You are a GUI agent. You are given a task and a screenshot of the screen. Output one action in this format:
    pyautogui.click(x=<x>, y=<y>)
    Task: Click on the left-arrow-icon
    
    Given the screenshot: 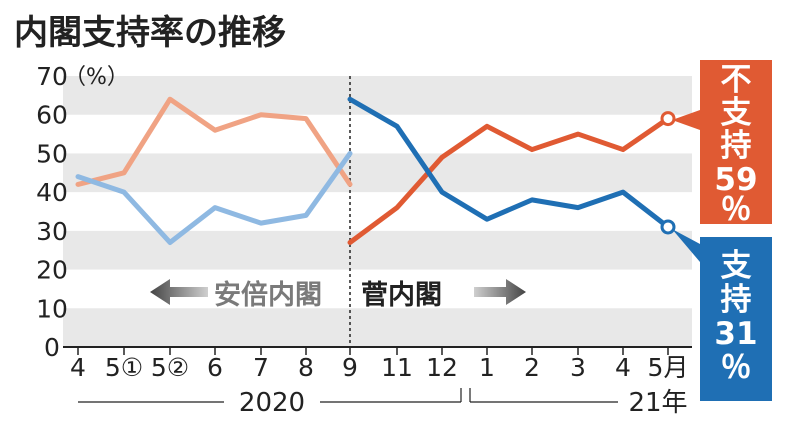 What is the action you would take?
    pyautogui.click(x=179, y=292)
    